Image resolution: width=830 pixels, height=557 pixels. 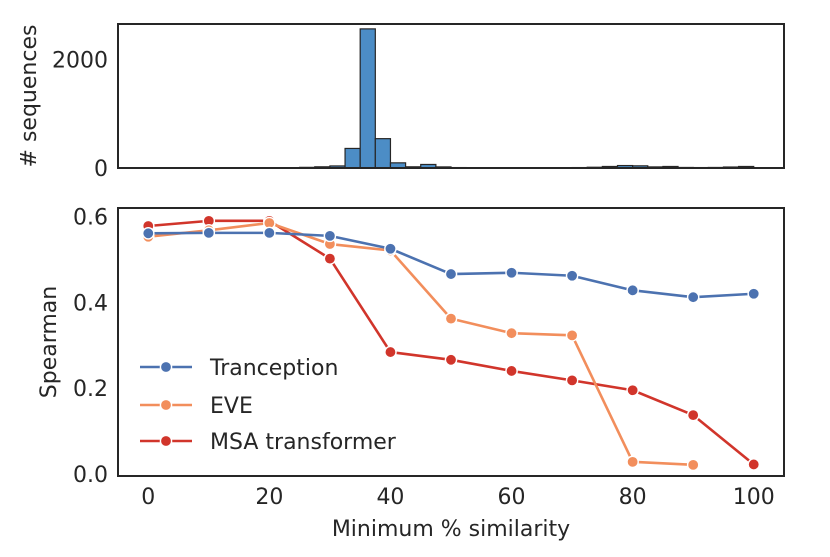 What do you see at coordinates (49, 342) in the screenshot?
I see `y-axis-label: Spearman` at bounding box center [49, 342].